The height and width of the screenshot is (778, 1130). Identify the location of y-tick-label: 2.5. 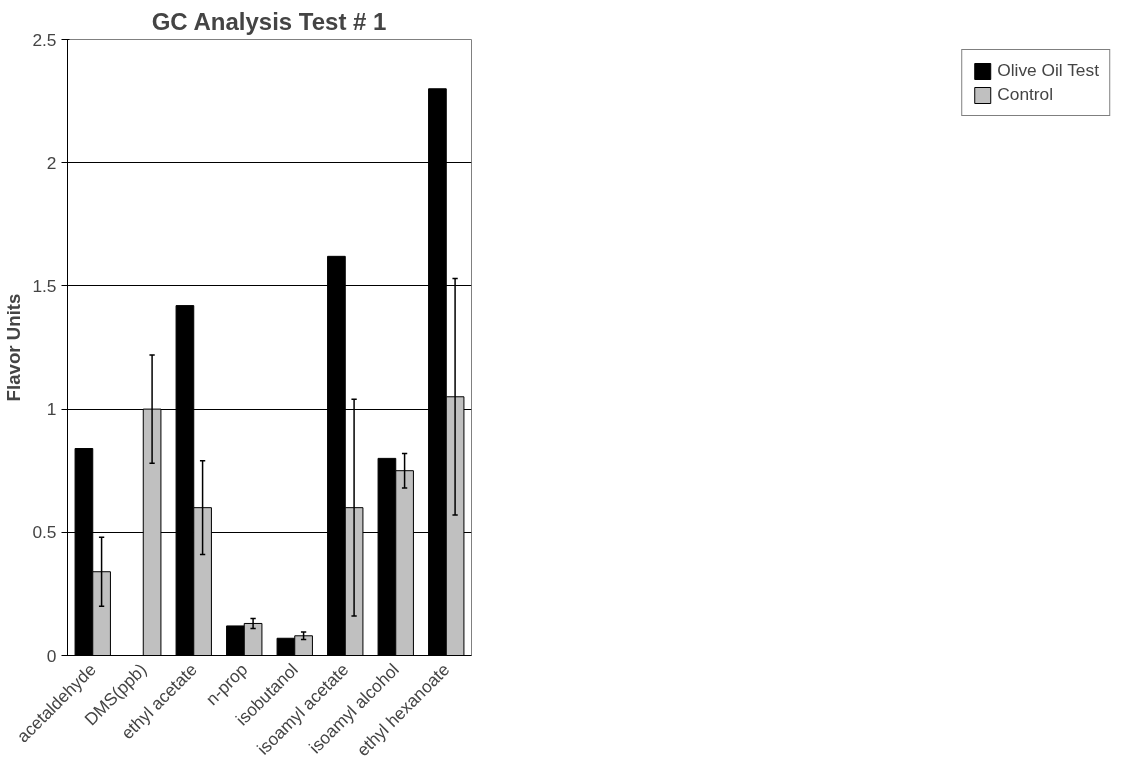
(44, 39).